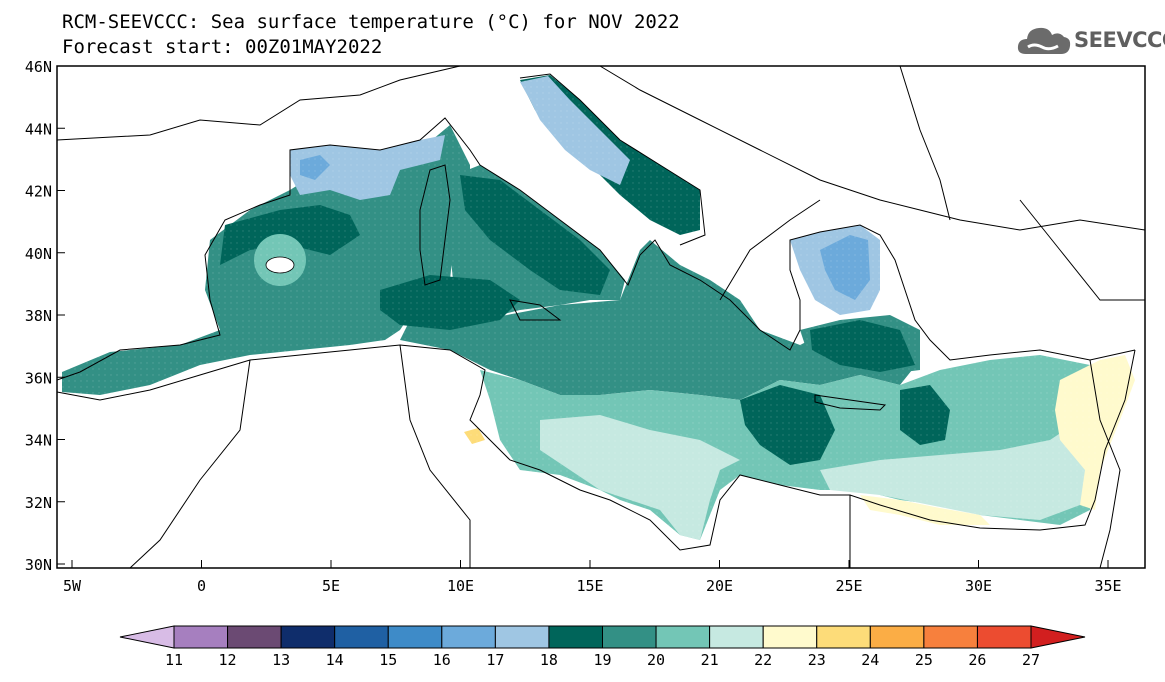 This screenshot has height=682, width=1165. I want to click on colorbar-label: 17, so click(495, 660).